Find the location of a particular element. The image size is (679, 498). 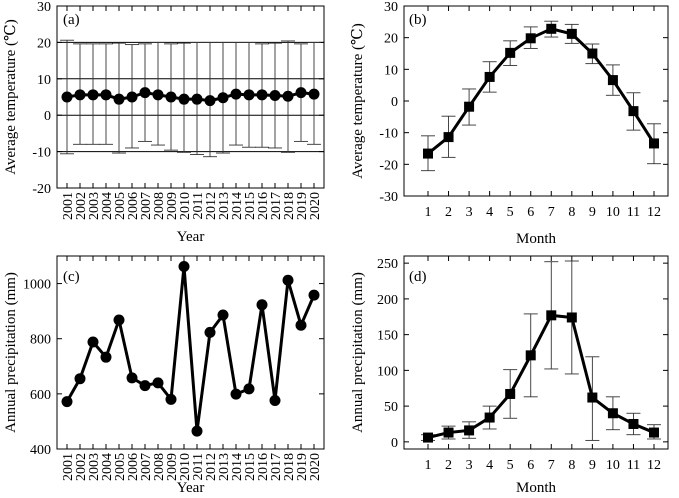

y-tick-label: 800 is located at coordinates (40, 340).